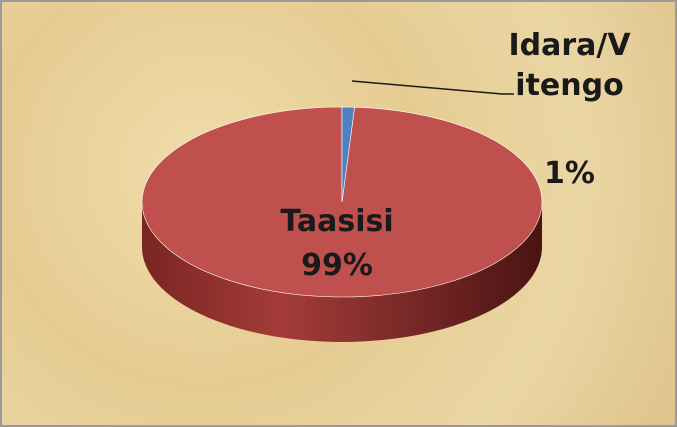 This screenshot has height=427, width=677. Describe the element at coordinates (569, 65) in the screenshot. I see `slice-label: Idara/Vitengo` at that location.